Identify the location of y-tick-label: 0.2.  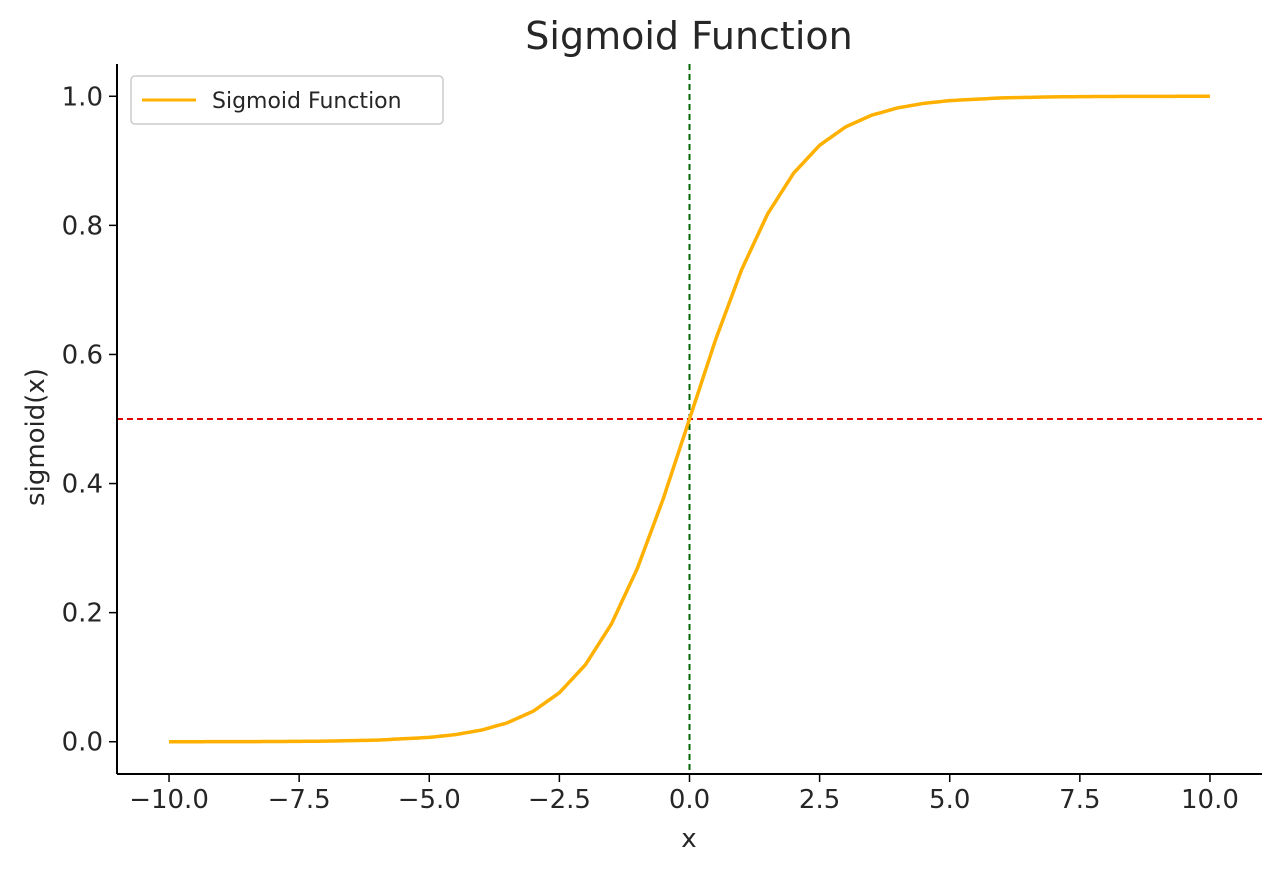
(82, 614).